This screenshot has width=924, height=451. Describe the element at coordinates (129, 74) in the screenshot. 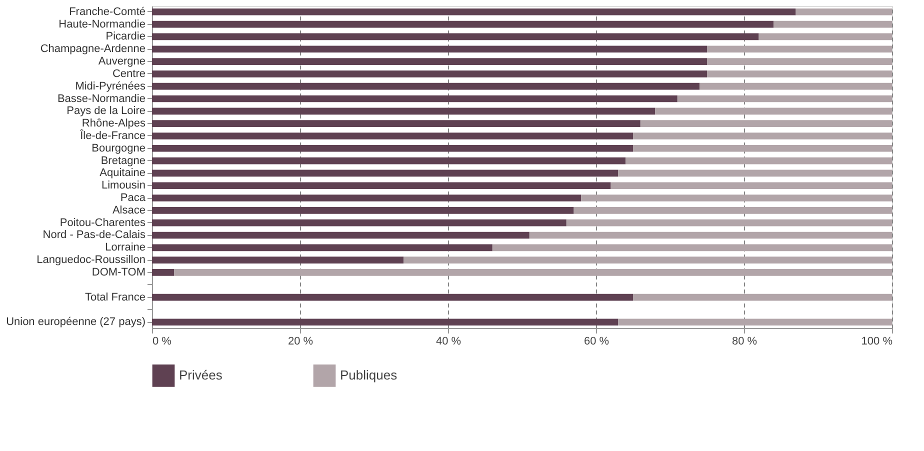

I see `y-tick-label: Centre` at that location.